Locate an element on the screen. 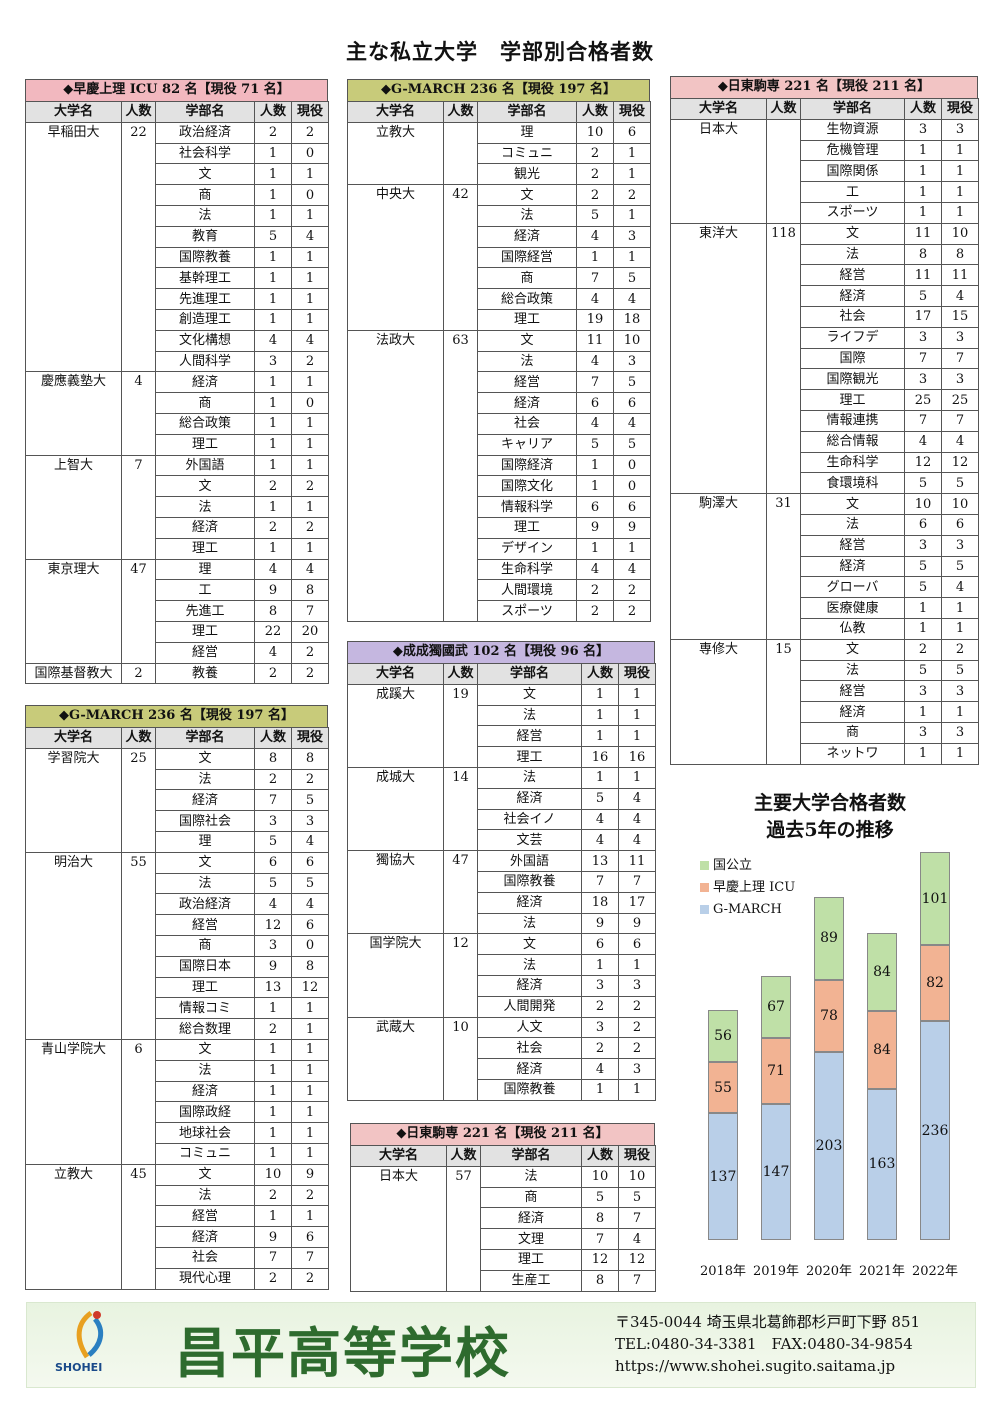 This screenshot has width=1000, height=1415. faculty-name: 人間環境 is located at coordinates (527, 590).